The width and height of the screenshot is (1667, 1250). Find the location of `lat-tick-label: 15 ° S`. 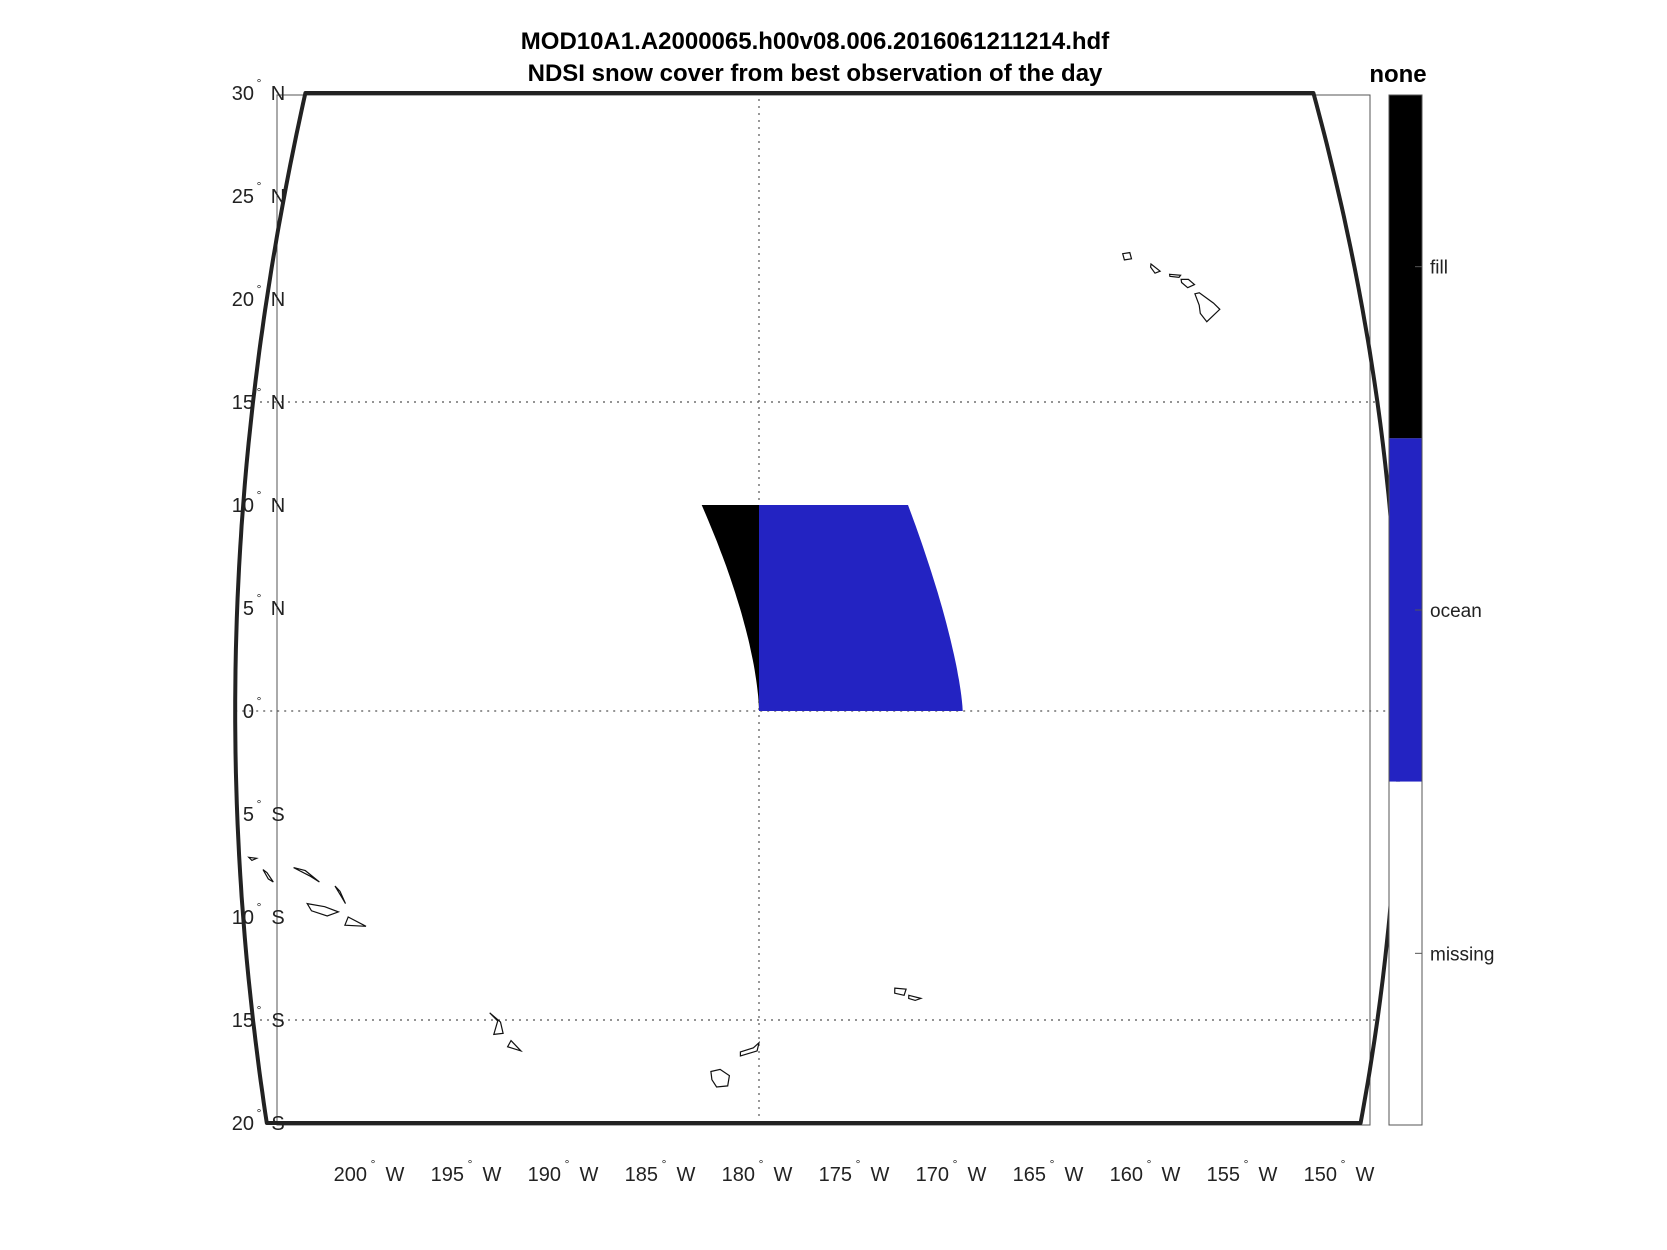

lat-tick-label: 15 ° S is located at coordinates (258, 1017).